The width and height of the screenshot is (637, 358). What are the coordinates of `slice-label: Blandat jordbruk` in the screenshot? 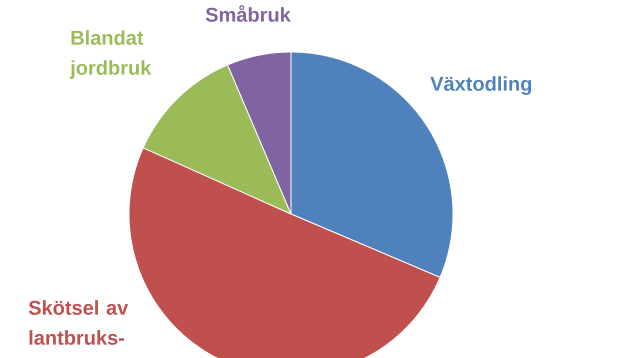 It's located at (111, 54).